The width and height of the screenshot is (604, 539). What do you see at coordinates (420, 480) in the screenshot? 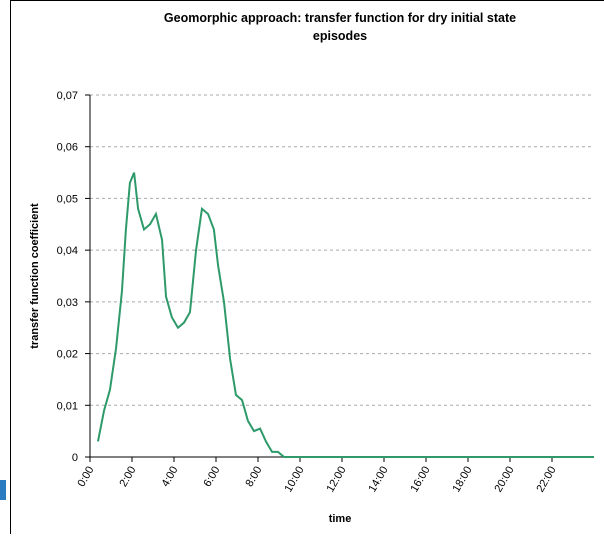
I see `x-tick-label: 16:00` at bounding box center [420, 480].